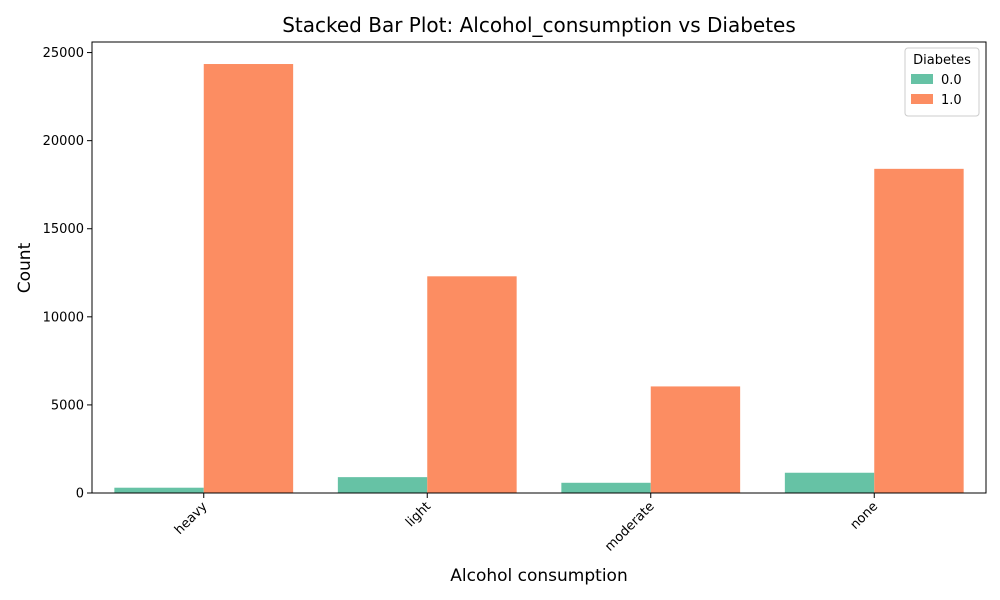  I want to click on legend-label: 0.0, so click(951, 80).